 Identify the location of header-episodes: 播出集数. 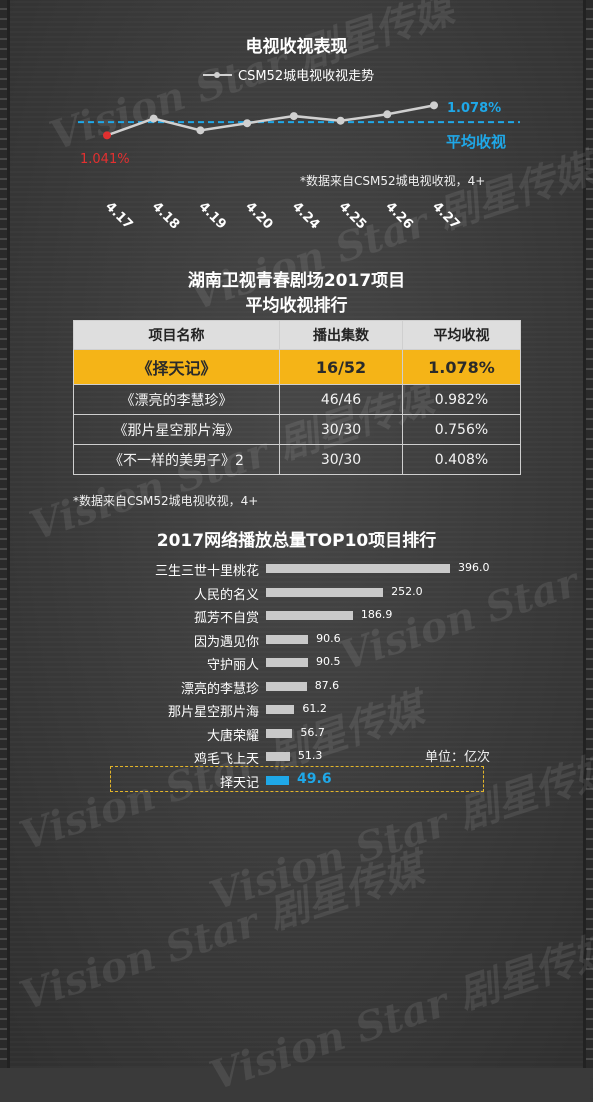
(341, 335).